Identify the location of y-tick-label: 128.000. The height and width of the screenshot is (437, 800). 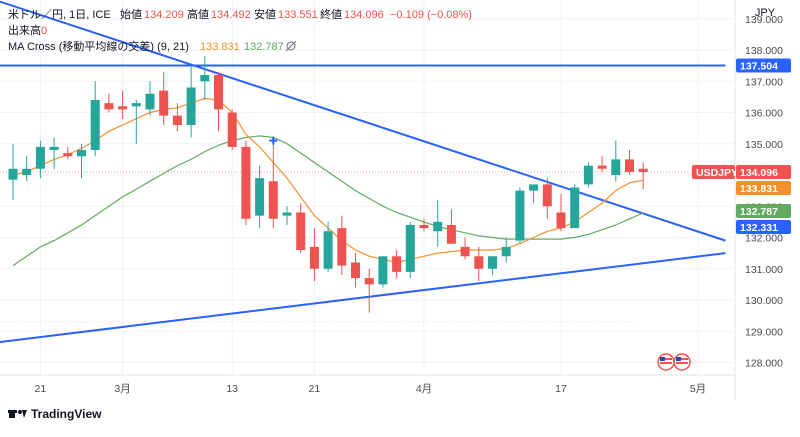
(764, 364).